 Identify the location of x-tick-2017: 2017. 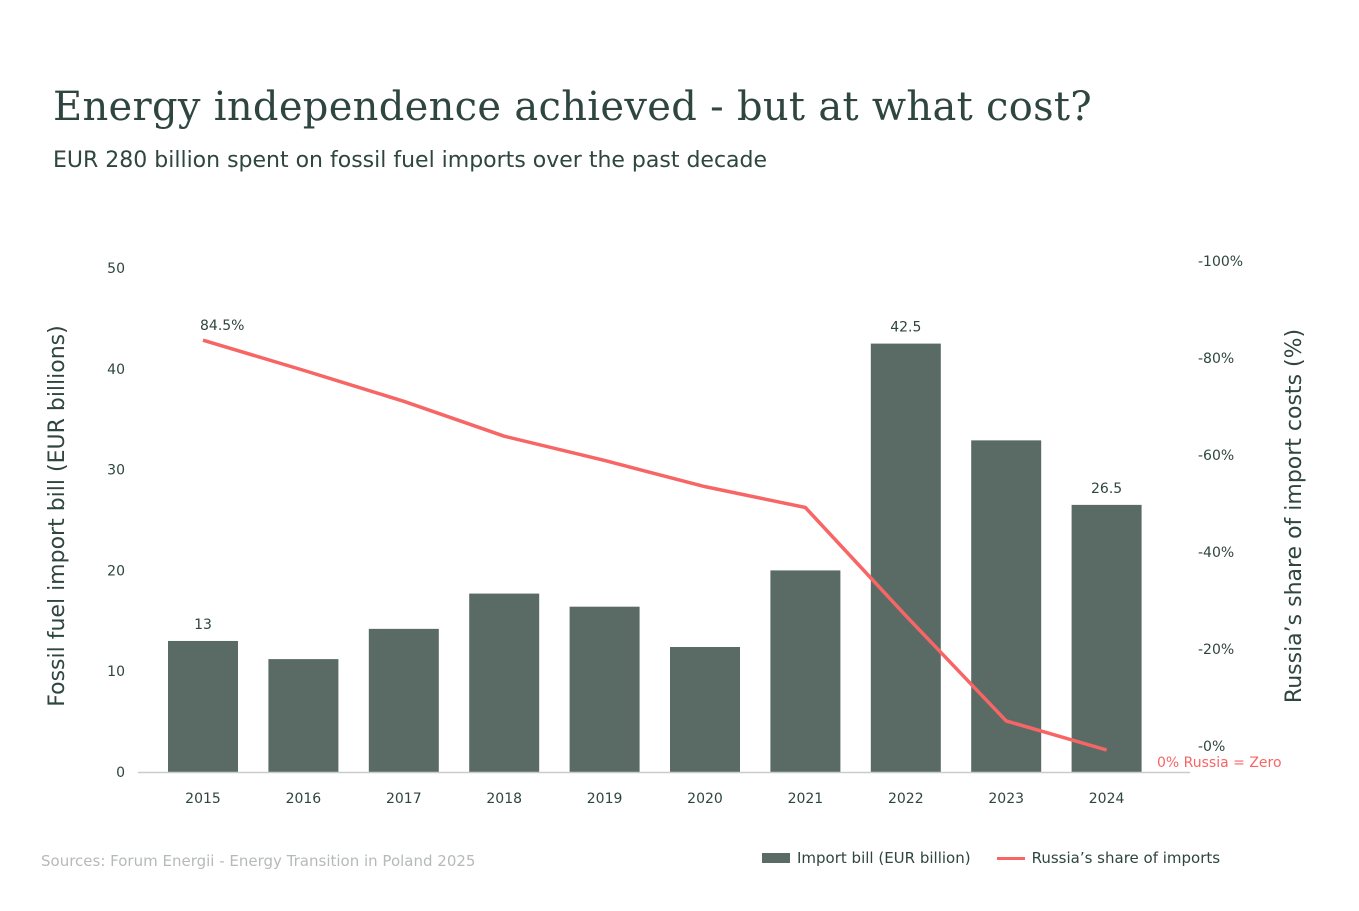
(404, 799).